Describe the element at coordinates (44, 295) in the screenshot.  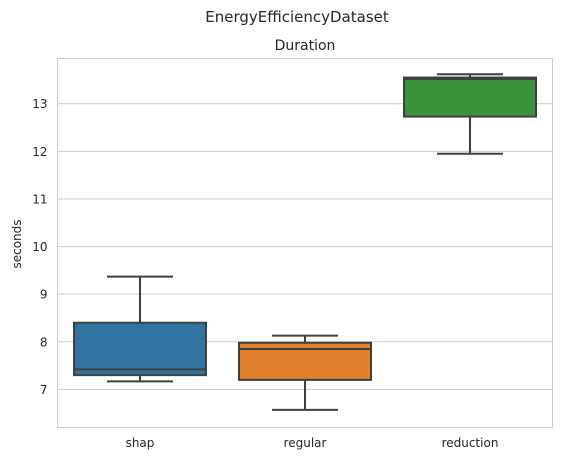
I see `y-tick-label: 9` at that location.